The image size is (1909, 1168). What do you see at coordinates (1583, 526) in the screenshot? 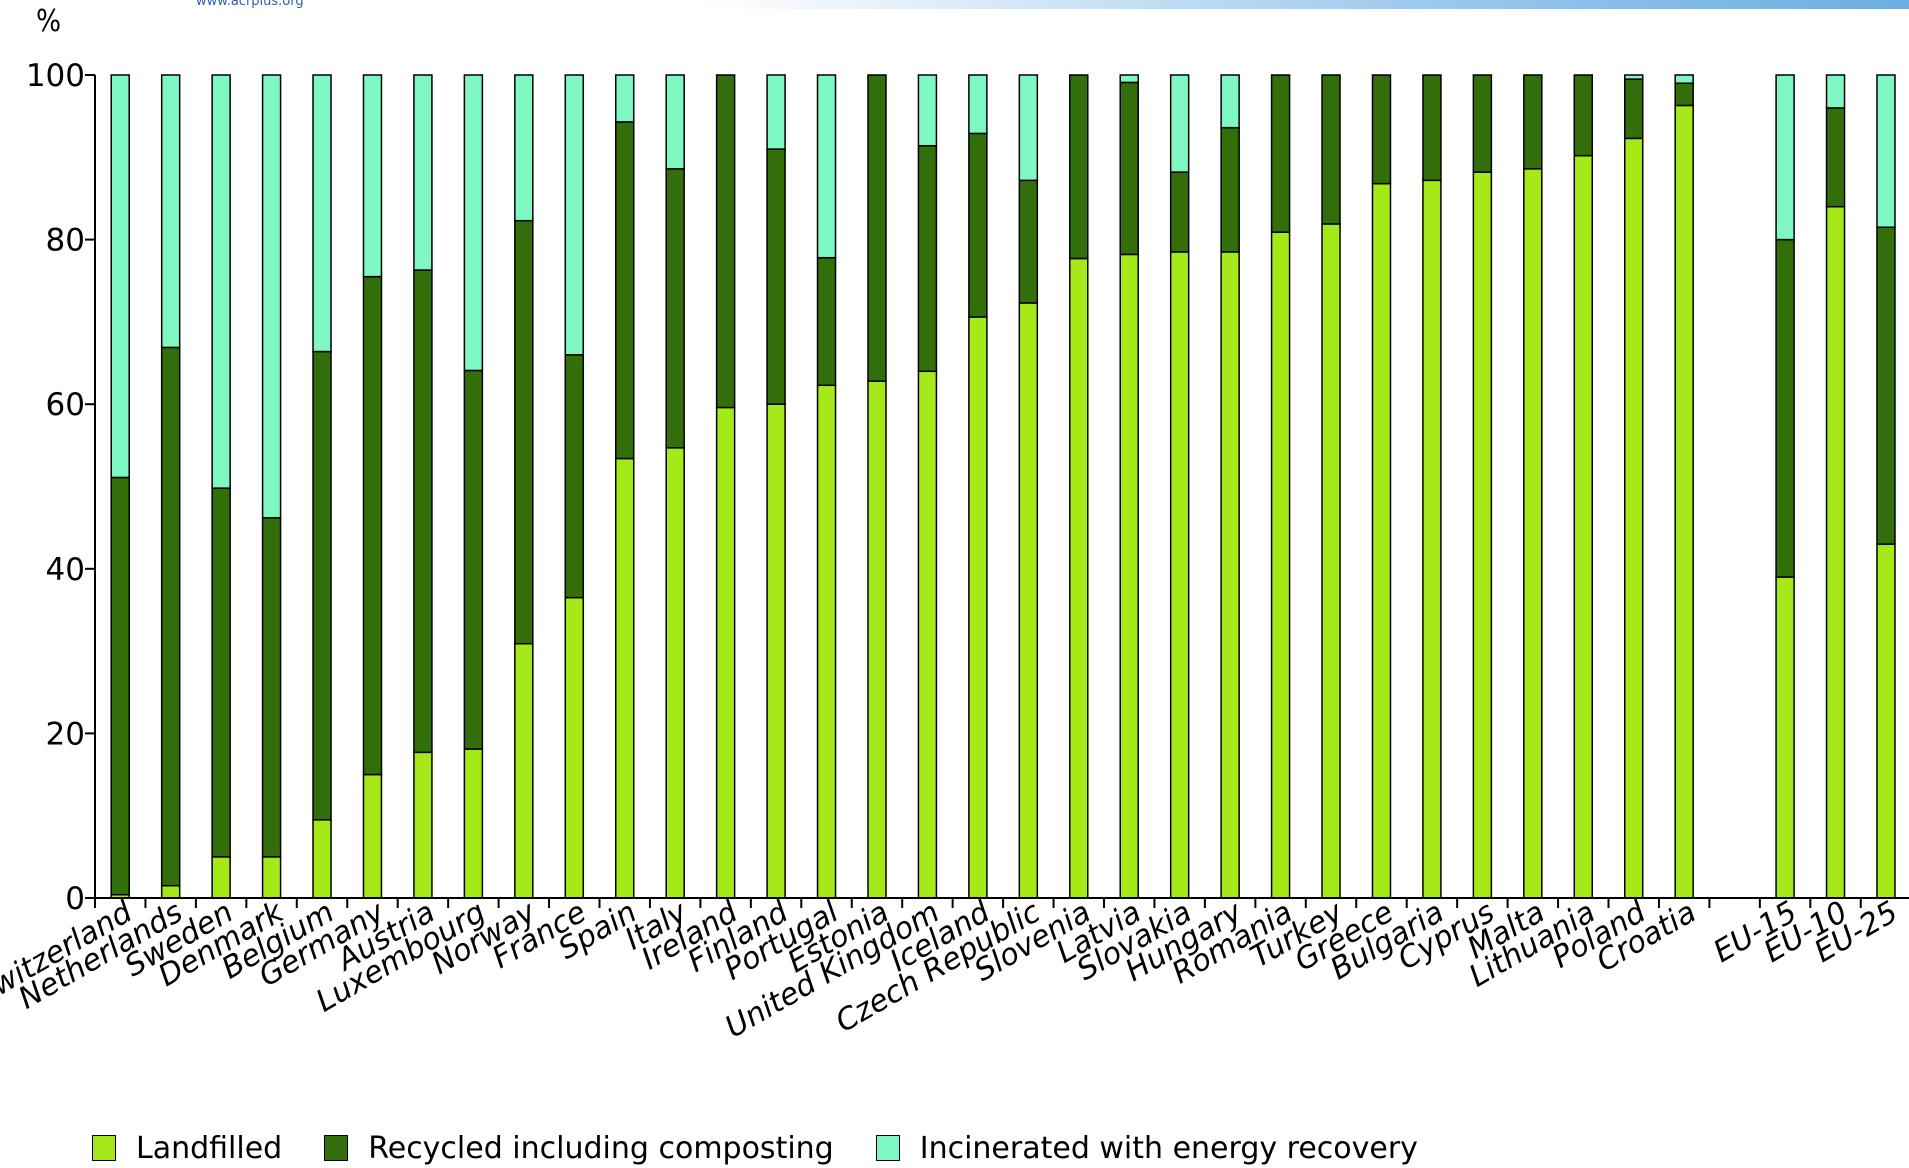
I see `bar-landfilled-lithuania` at bounding box center [1583, 526].